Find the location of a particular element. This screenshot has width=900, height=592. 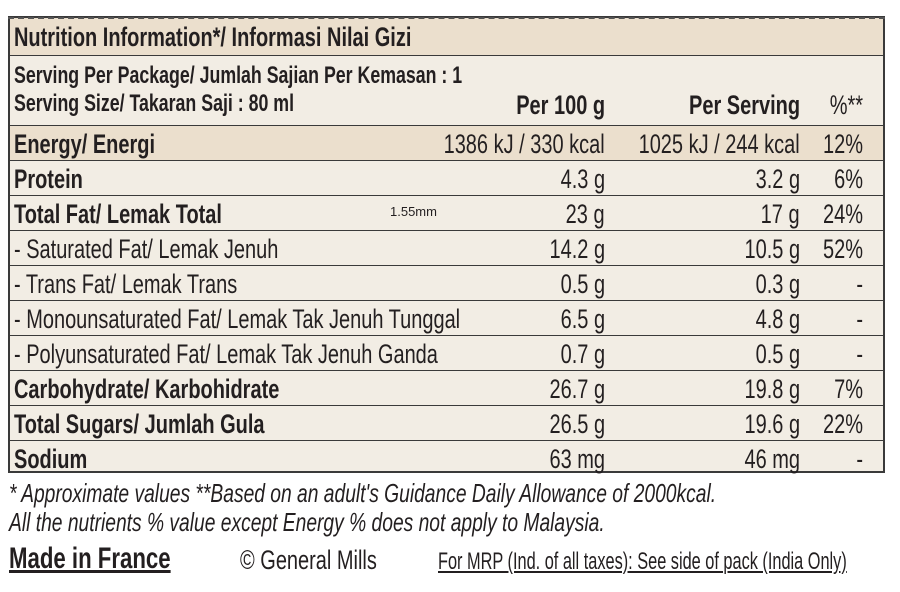

percent-value: 22% is located at coordinates (843, 424).